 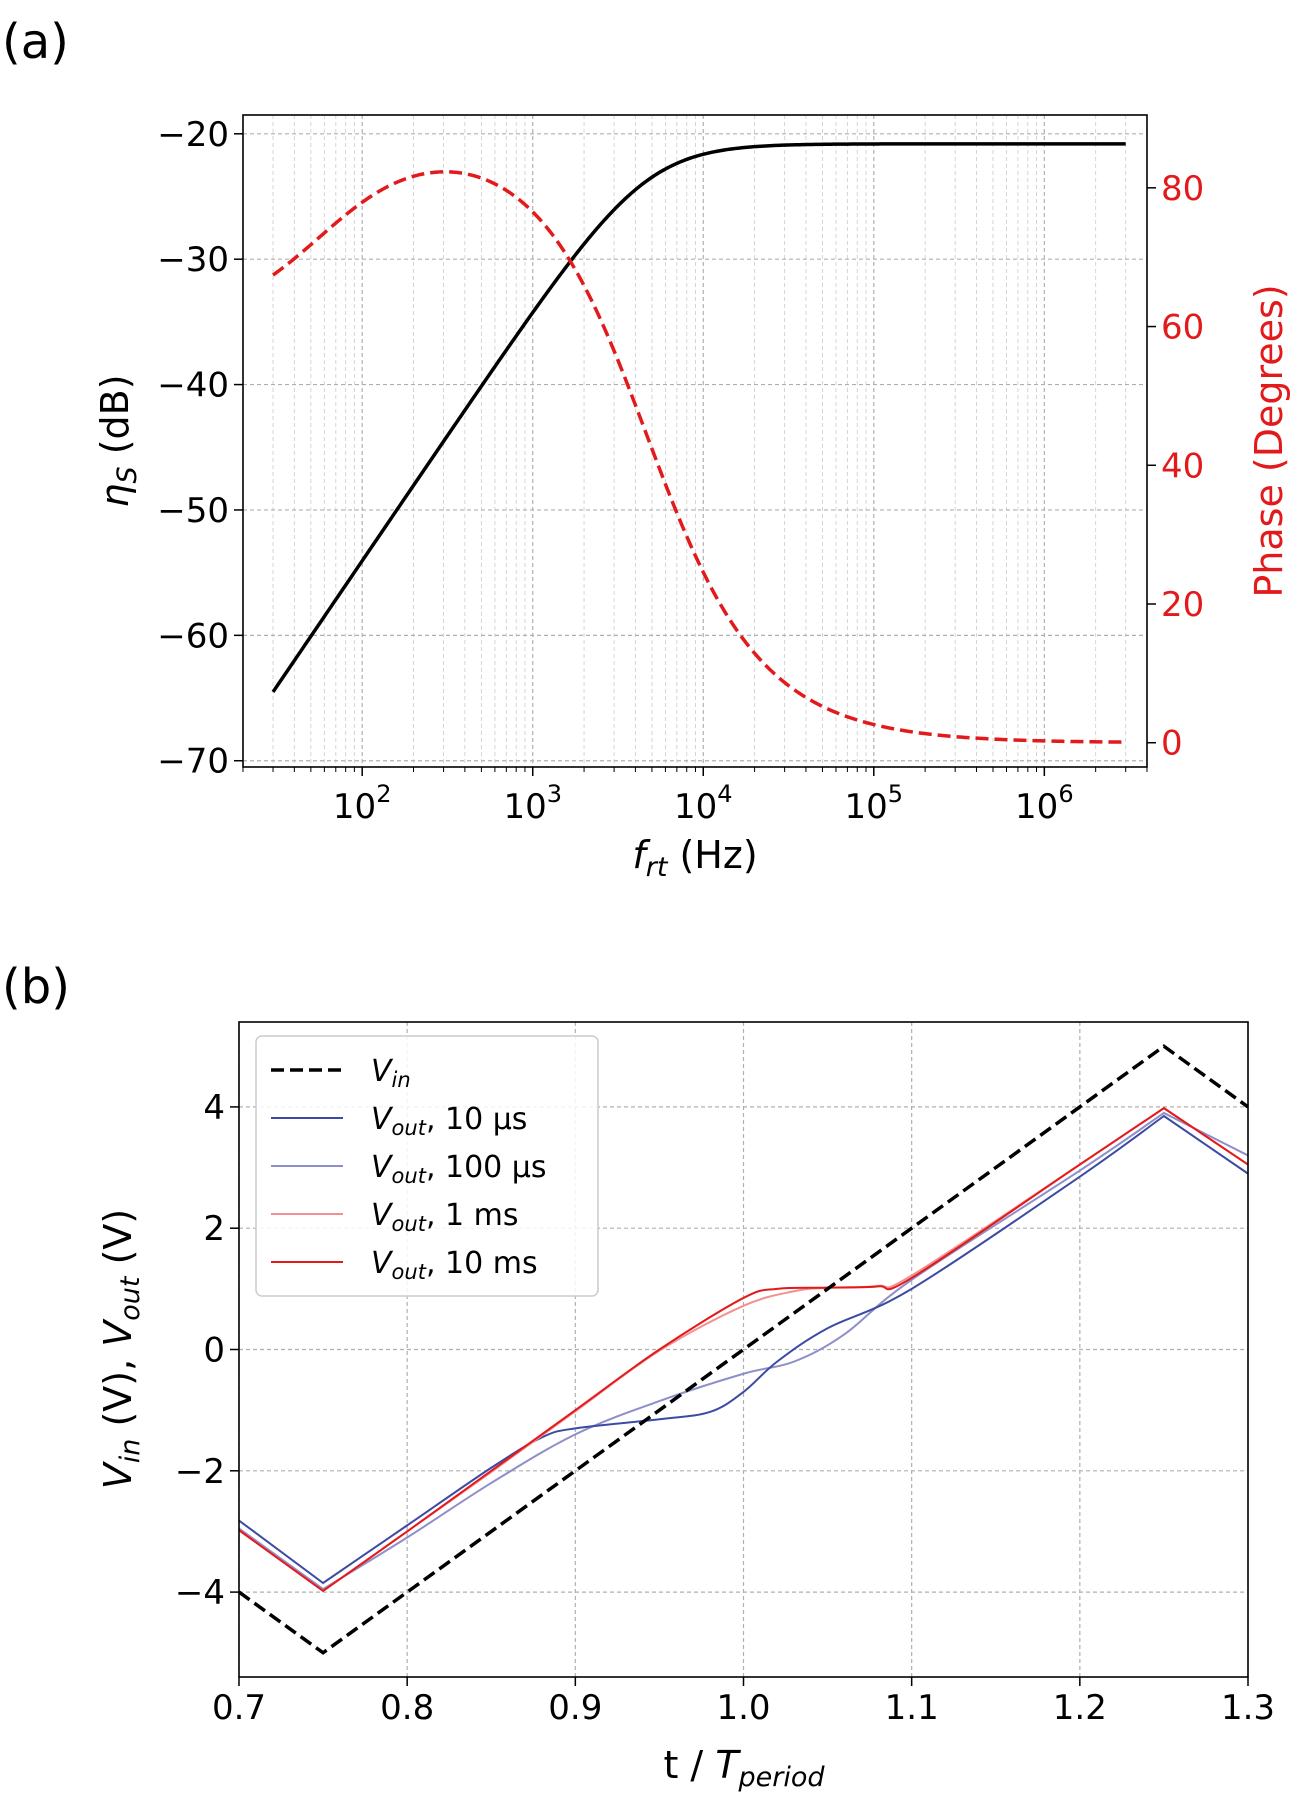 I want to click on legend-entry: Vout, 10 ms, so click(x=404, y=1265).